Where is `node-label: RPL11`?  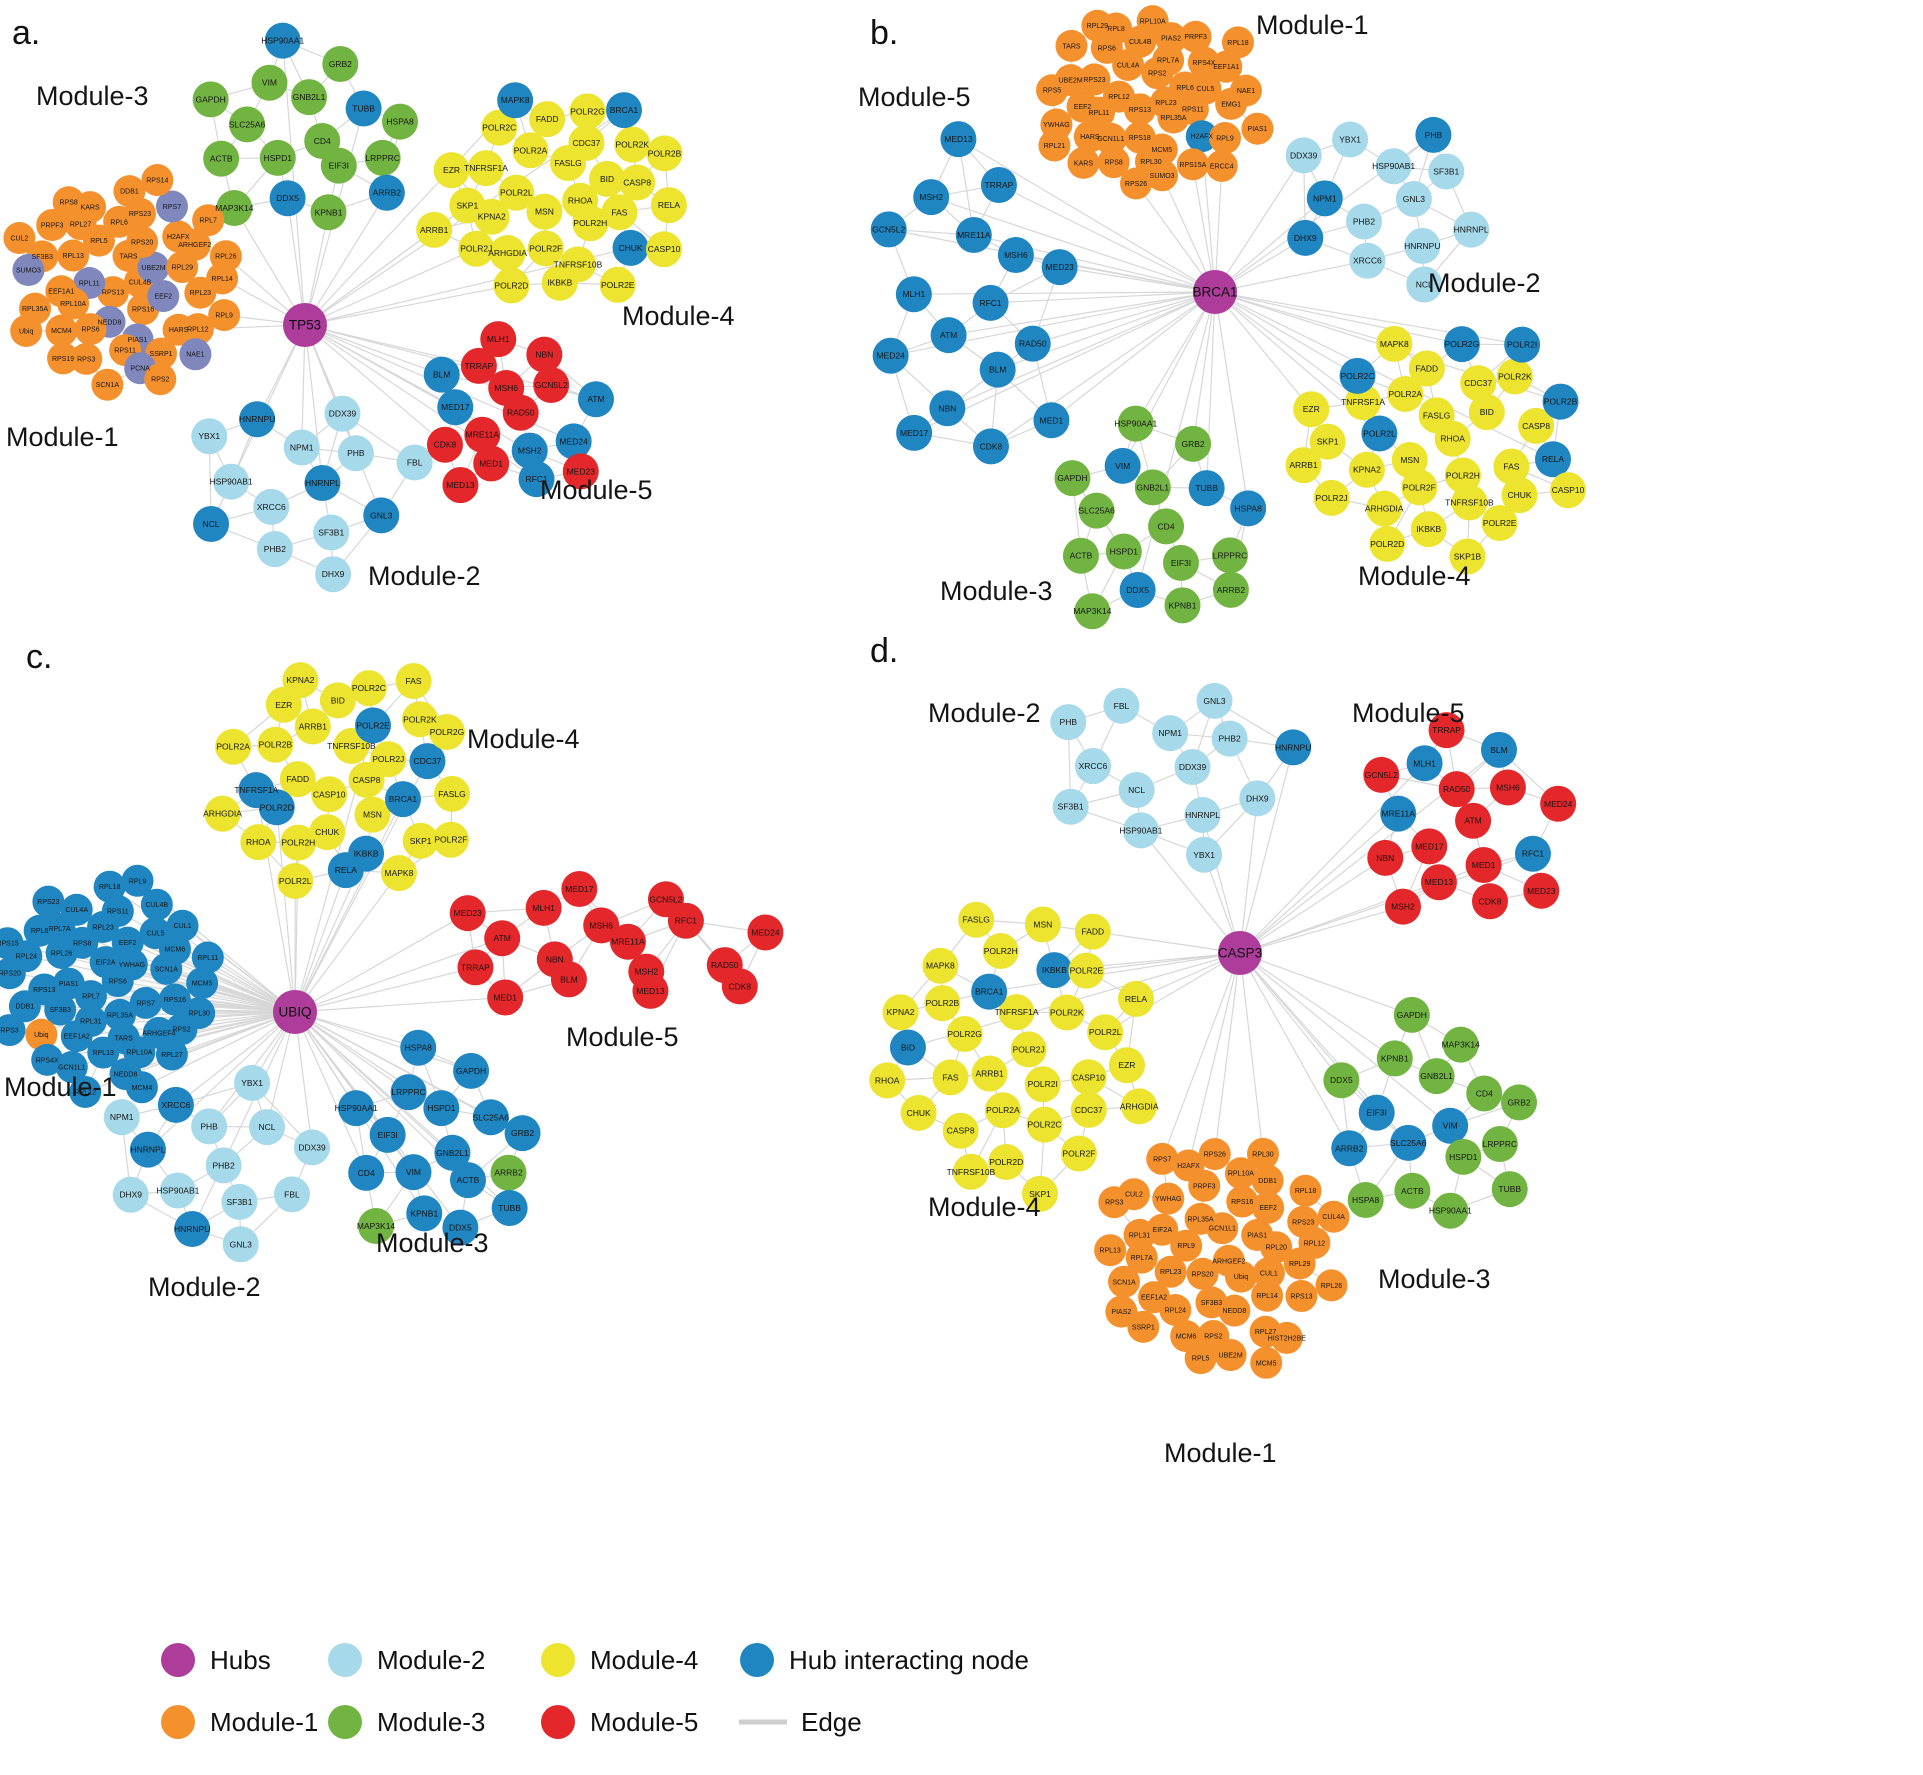 node-label: RPL11 is located at coordinates (207, 958).